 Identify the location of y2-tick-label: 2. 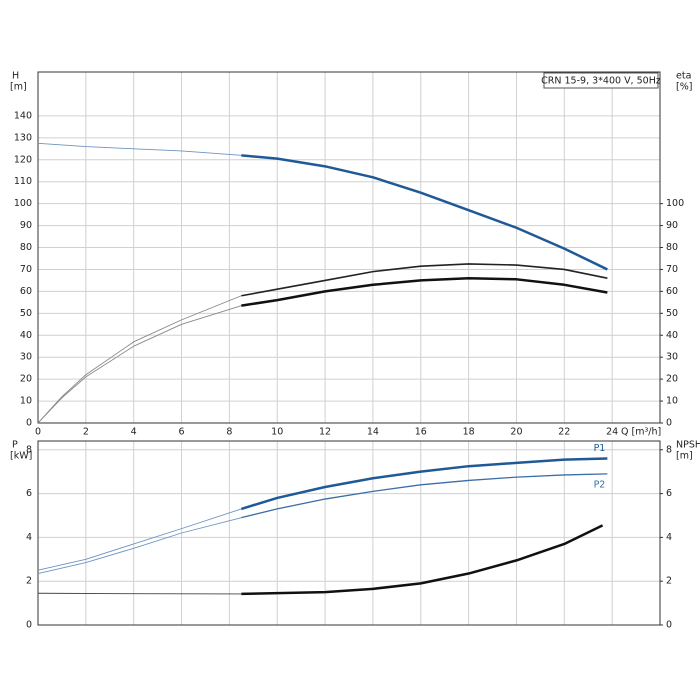
(669, 581).